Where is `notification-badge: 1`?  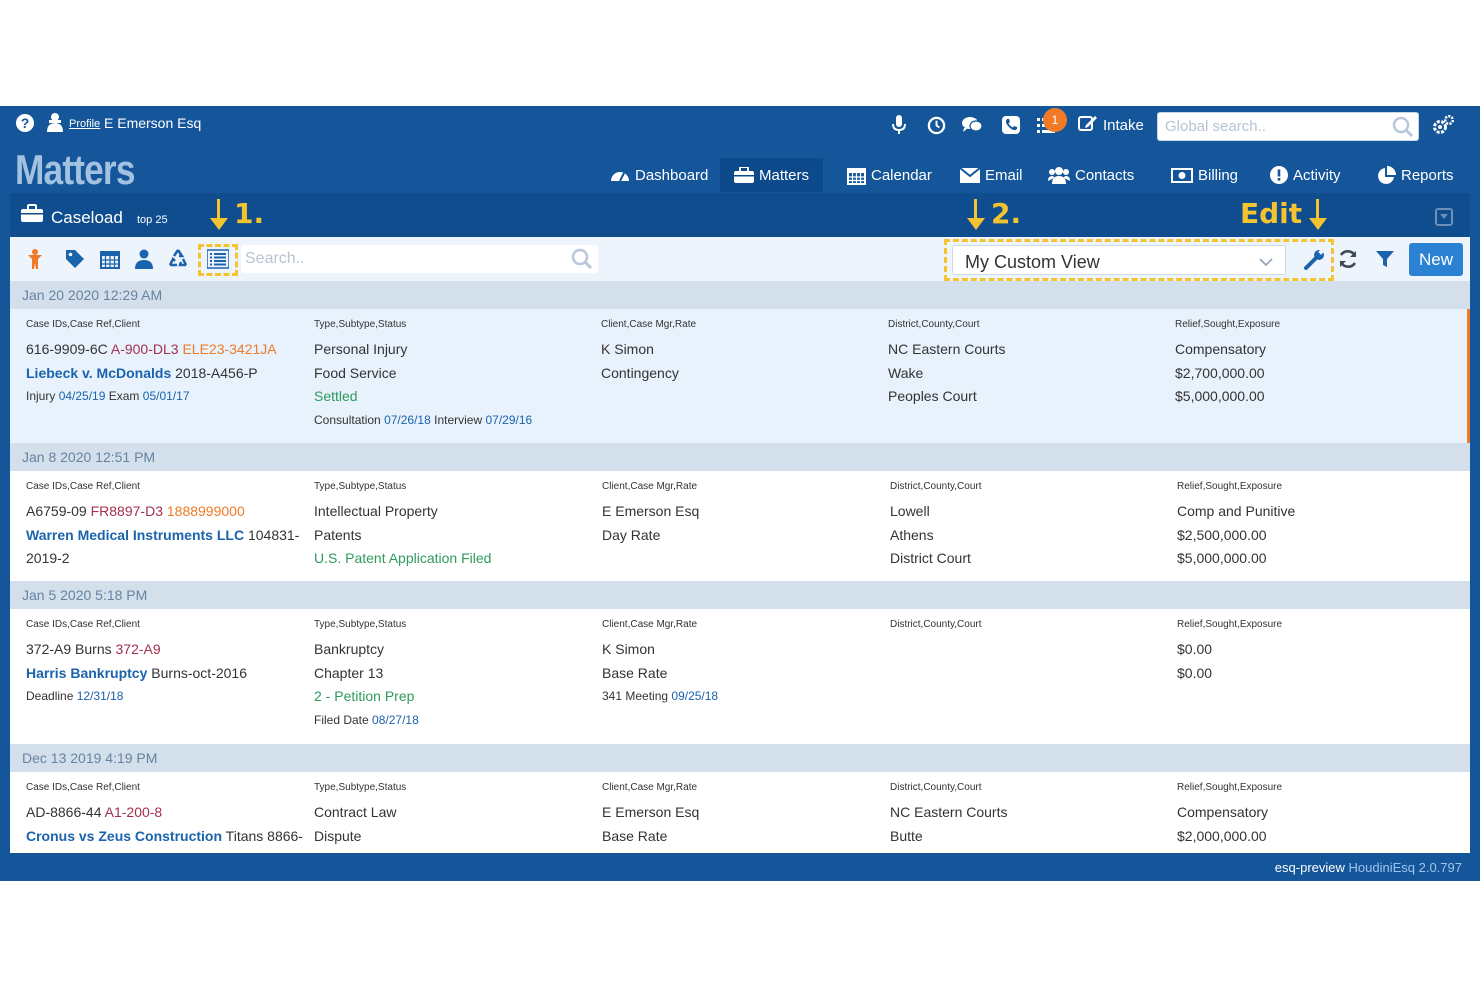
notification-badge: 1 is located at coordinates (1055, 120).